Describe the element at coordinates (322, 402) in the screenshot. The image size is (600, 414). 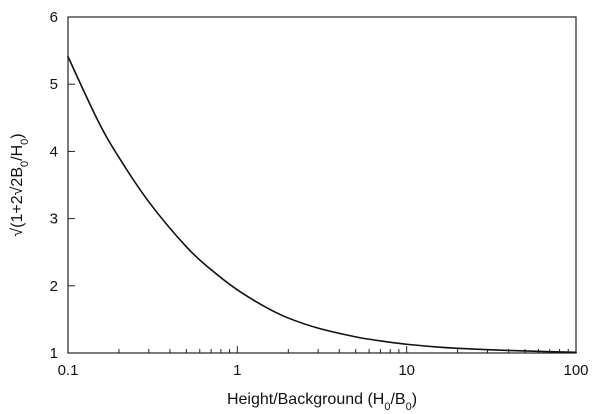
I see `x-axis-title: Height/Background (H0/B0)` at that location.